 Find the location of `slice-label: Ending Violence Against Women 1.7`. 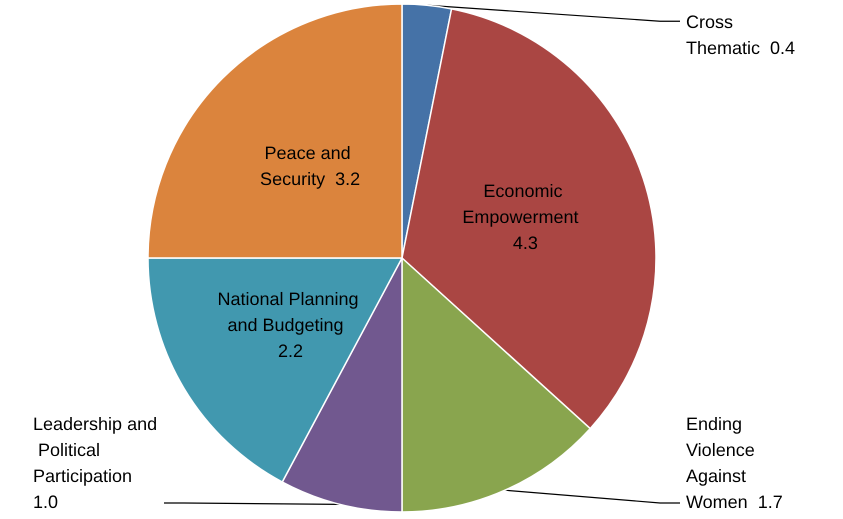

slice-label: Ending Violence Against Women 1.7 is located at coordinates (734, 463).